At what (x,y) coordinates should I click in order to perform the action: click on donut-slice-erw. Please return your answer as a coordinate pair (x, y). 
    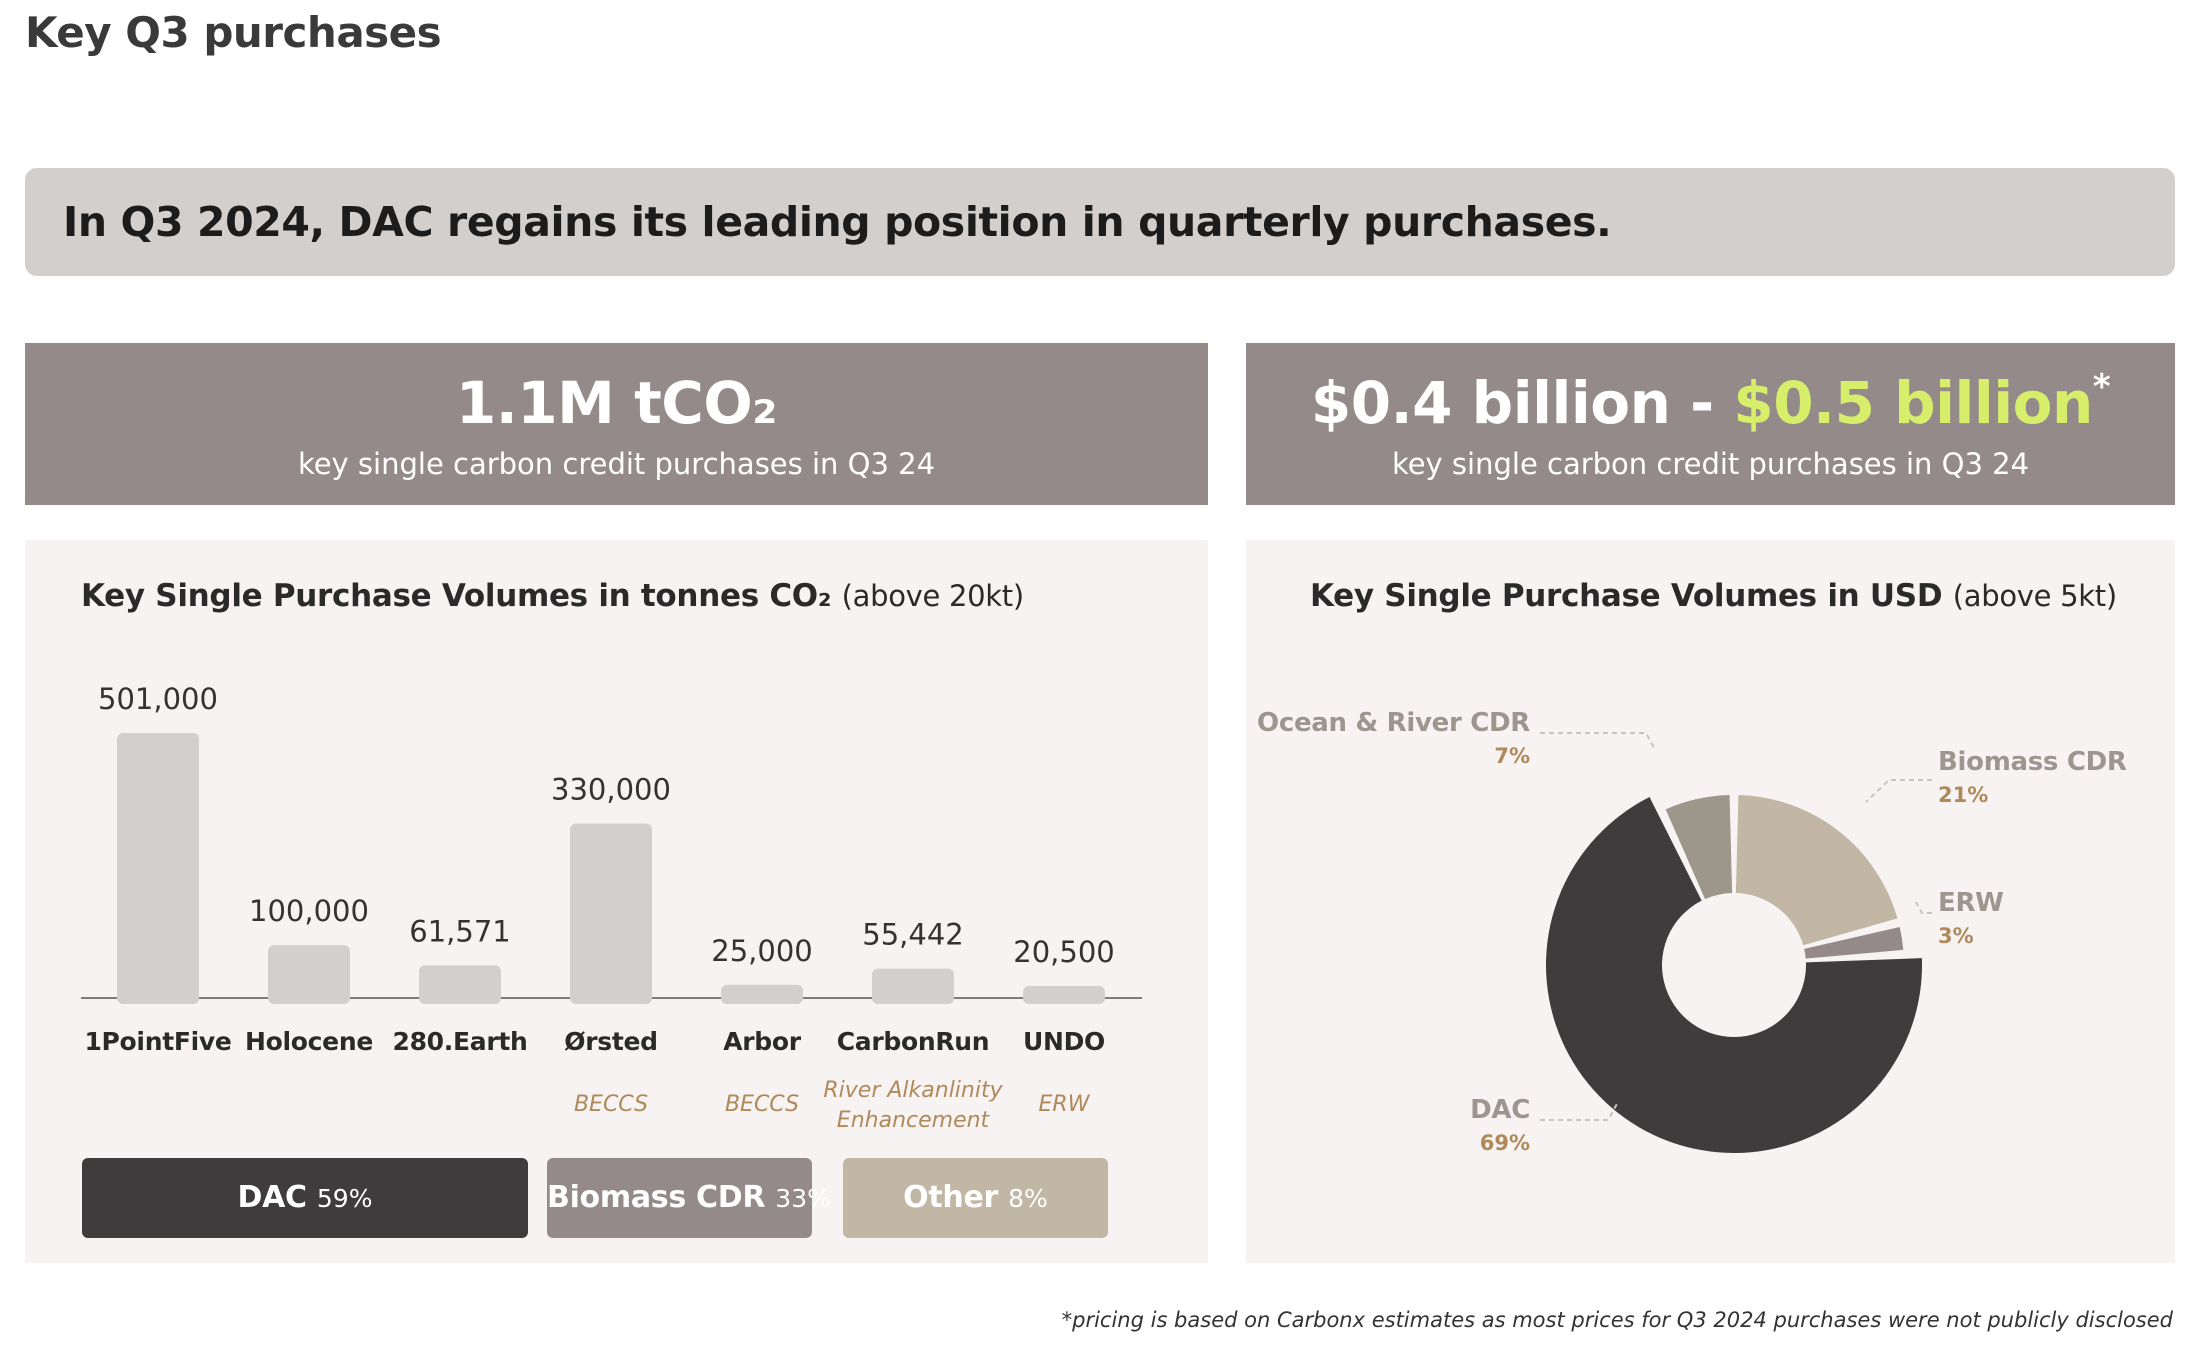
    Looking at the image, I should click on (1854, 943).